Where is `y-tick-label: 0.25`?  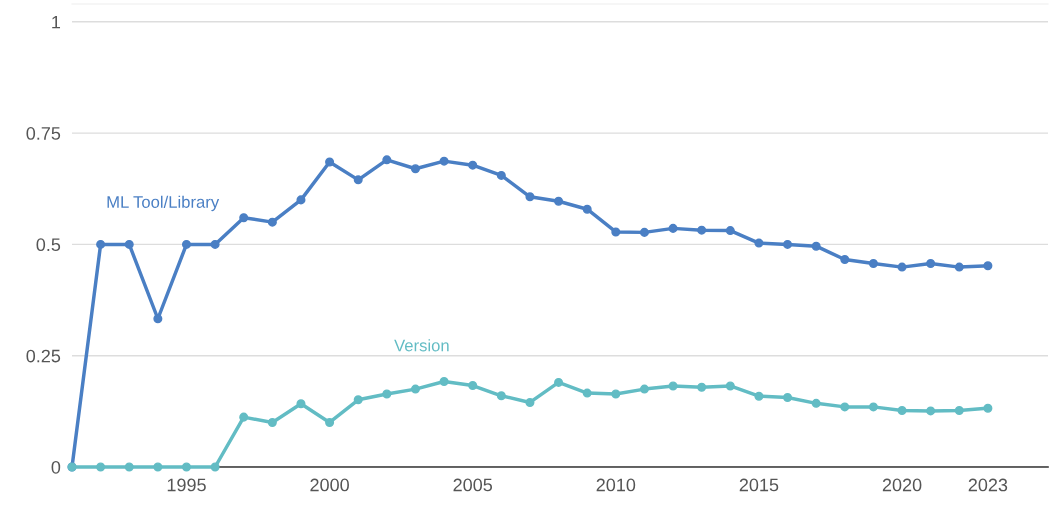 y-tick-label: 0.25 is located at coordinates (43, 356).